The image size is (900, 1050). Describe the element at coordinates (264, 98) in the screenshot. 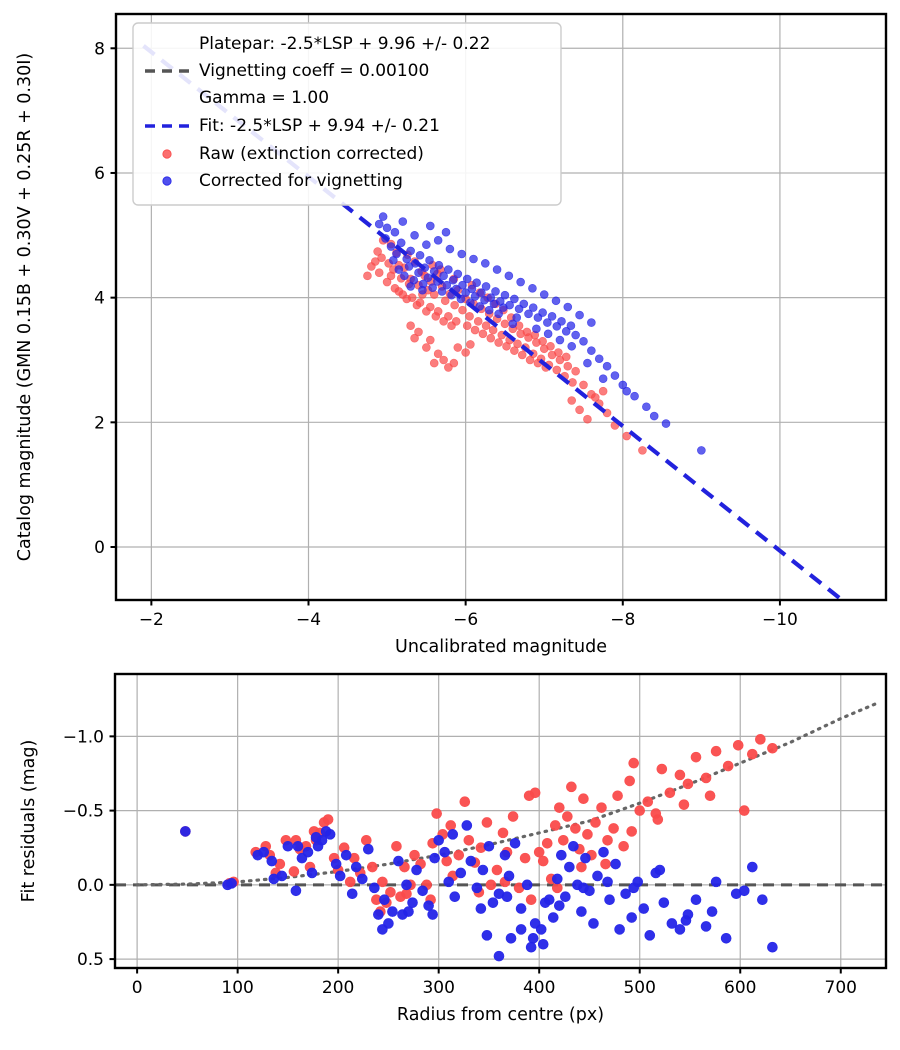

I see `legend-item: Gamma = 1.00` at that location.